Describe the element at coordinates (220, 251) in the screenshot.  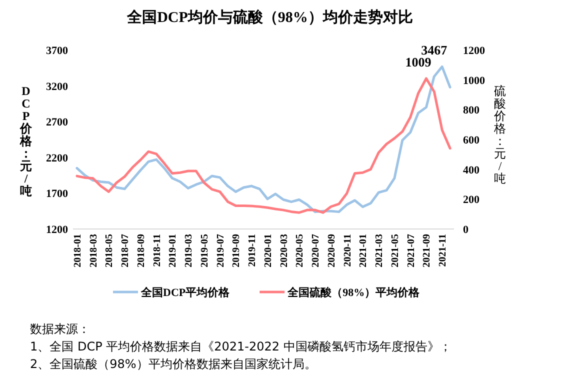
I see `x-tick-label: 2019-07` at that location.